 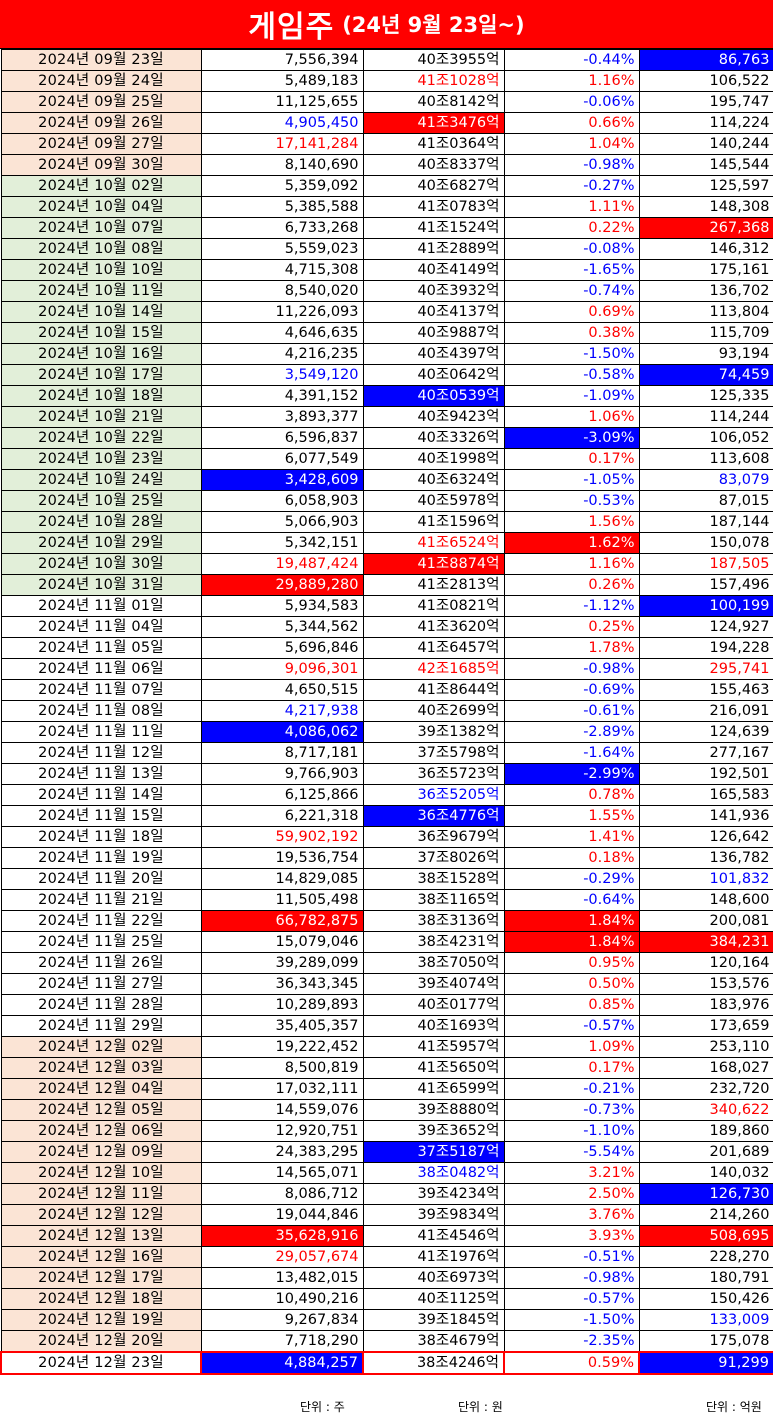 What do you see at coordinates (433, 585) in the screenshot?
I see `market-cap-cell: 41조2813억` at bounding box center [433, 585].